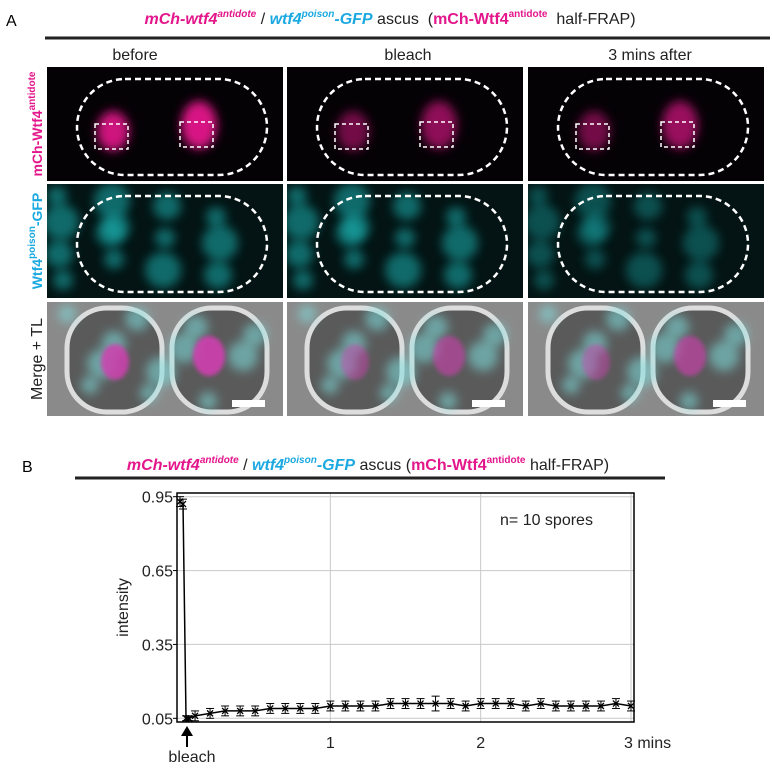  Describe the element at coordinates (248, 403) in the screenshot. I see `scale-bar` at that location.